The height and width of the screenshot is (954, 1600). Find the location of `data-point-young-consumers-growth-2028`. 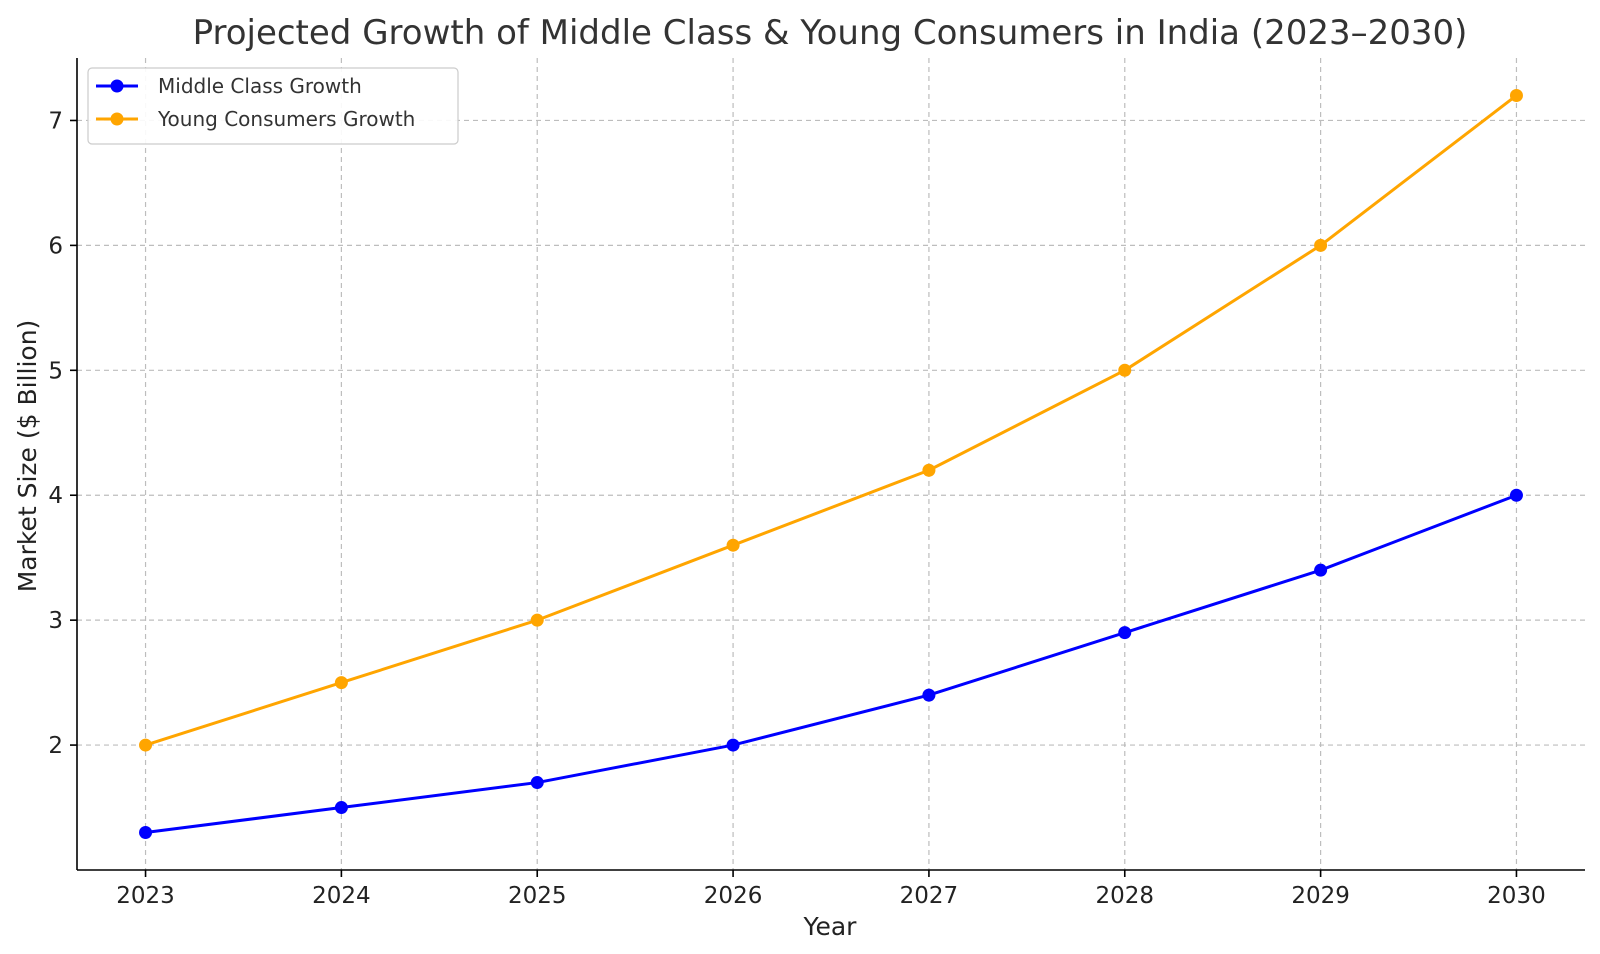

data-point-young-consumers-growth-2028 is located at coordinates (1125, 370).